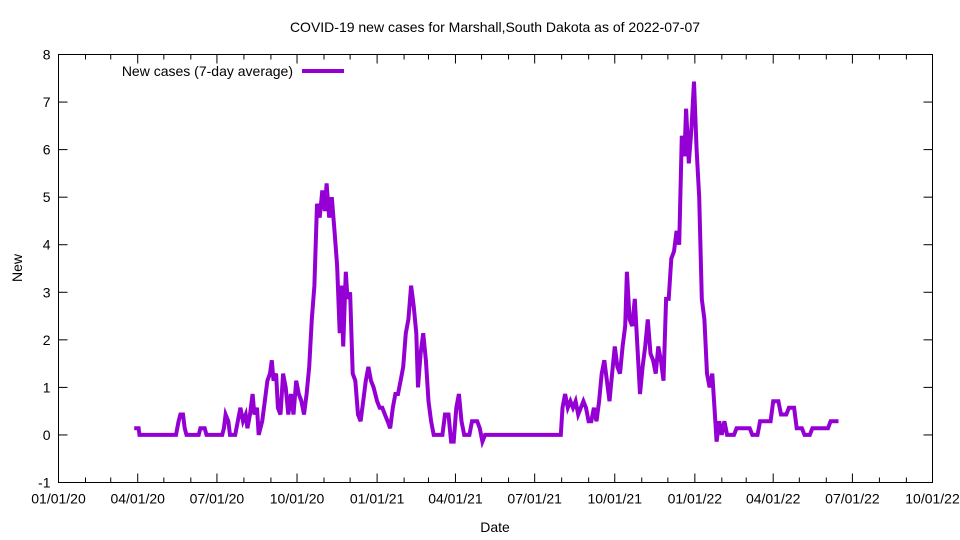 This screenshot has height=540, width=960. I want to click on x-tick-label: 01/01/22, so click(695, 499).